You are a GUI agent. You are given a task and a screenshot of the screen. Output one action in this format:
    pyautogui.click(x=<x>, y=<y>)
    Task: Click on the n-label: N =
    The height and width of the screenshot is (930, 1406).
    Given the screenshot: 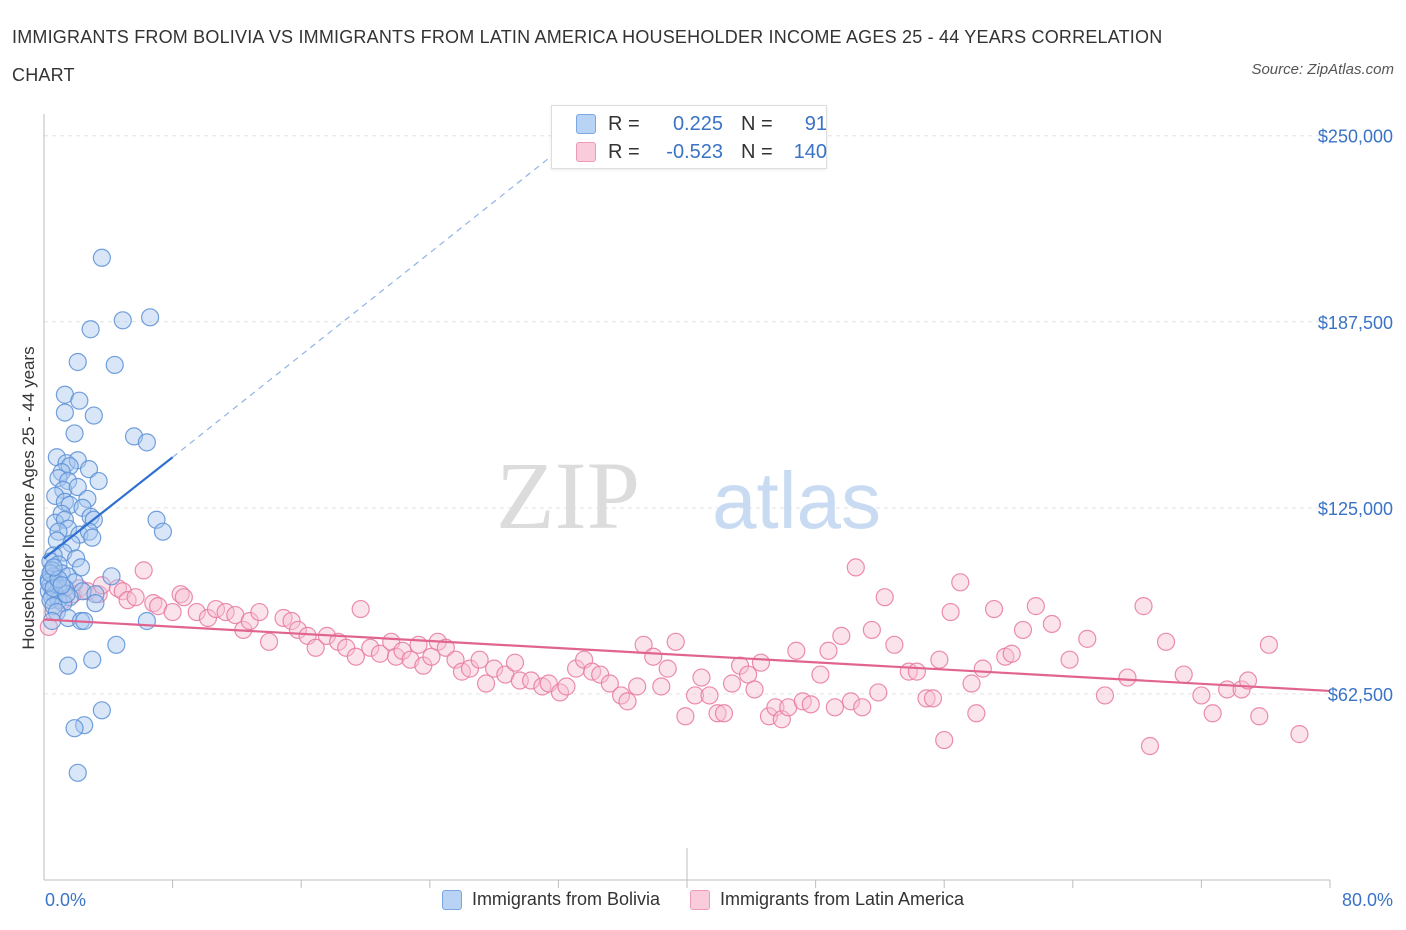 What is the action you would take?
    pyautogui.click(x=757, y=123)
    